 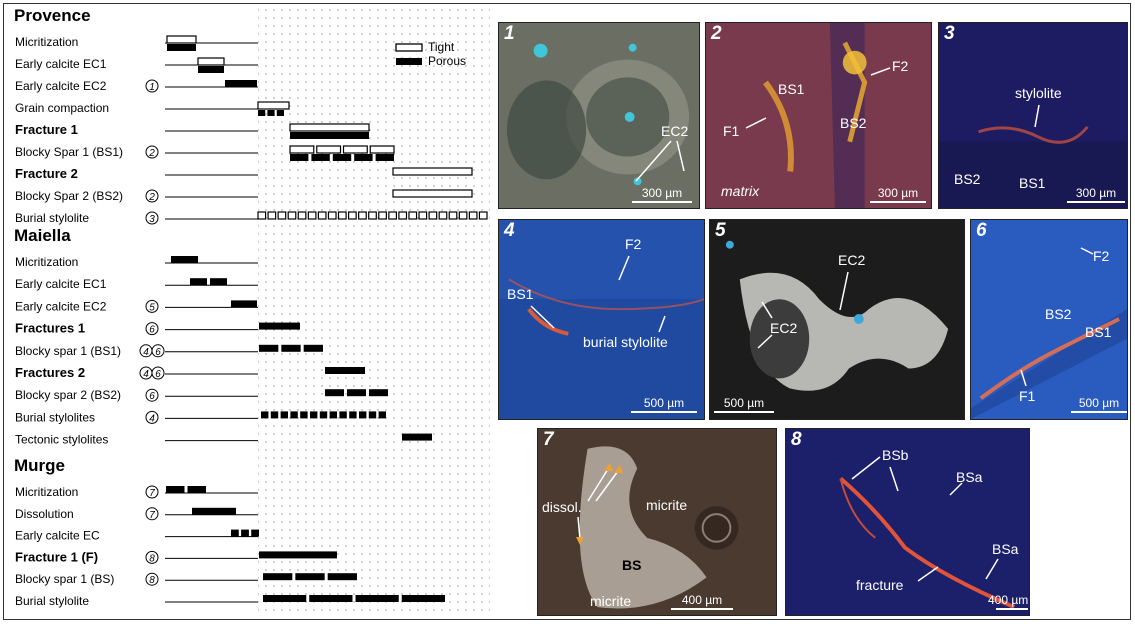 What do you see at coordinates (675, 131) in the screenshot?
I see `label-ec2: EC2` at bounding box center [675, 131].